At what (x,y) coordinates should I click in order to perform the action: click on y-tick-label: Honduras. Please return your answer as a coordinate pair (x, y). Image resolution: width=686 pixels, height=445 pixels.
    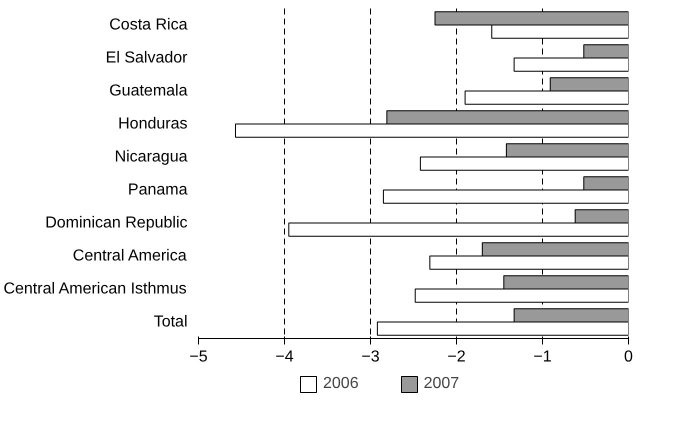
    Looking at the image, I should click on (153, 124).